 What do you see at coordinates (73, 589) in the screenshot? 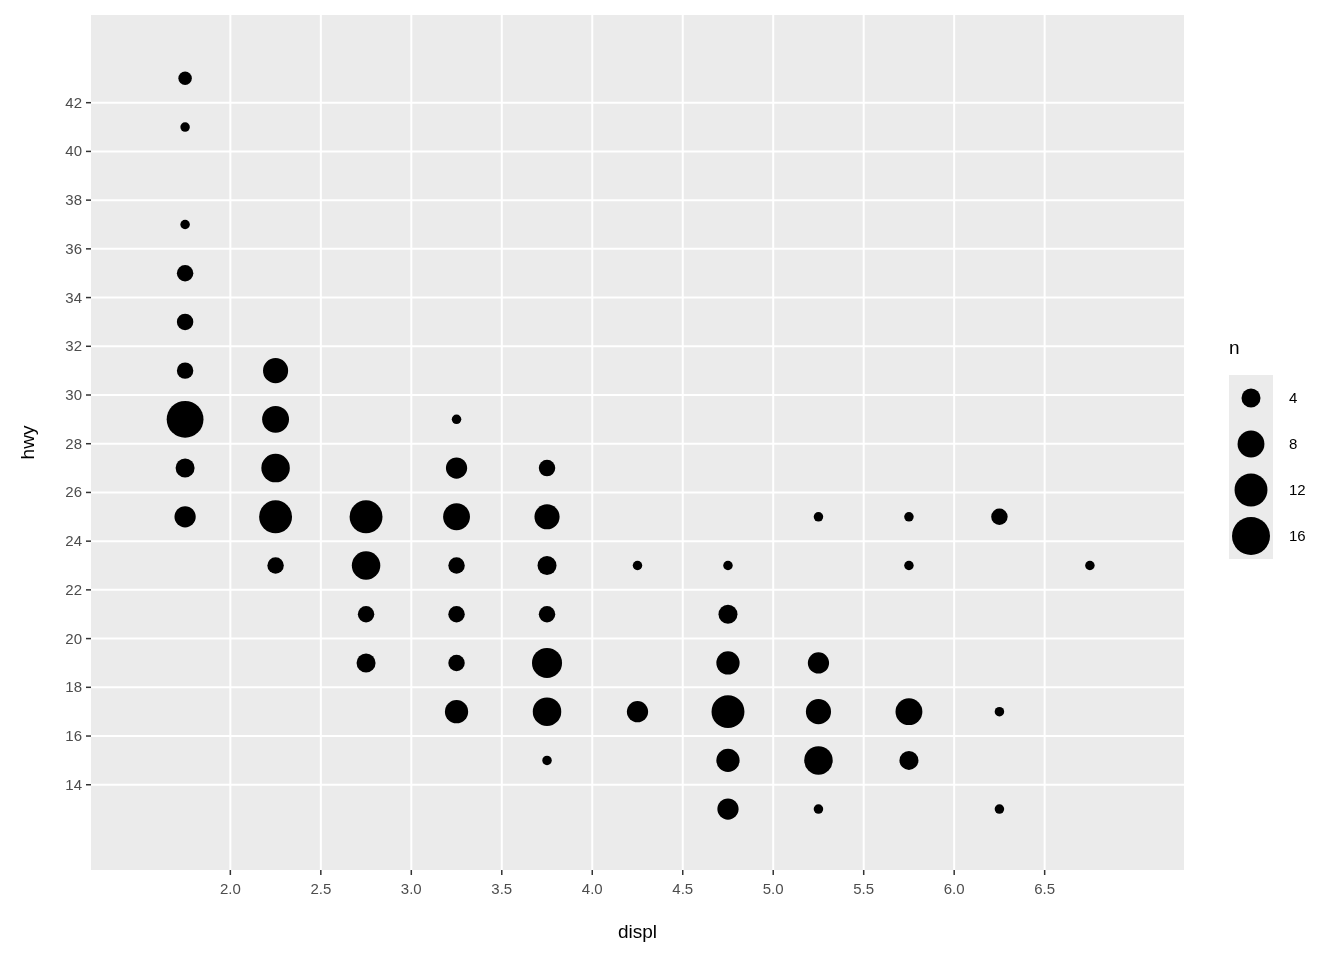
I see `y-tick-label: 22` at bounding box center [73, 589].